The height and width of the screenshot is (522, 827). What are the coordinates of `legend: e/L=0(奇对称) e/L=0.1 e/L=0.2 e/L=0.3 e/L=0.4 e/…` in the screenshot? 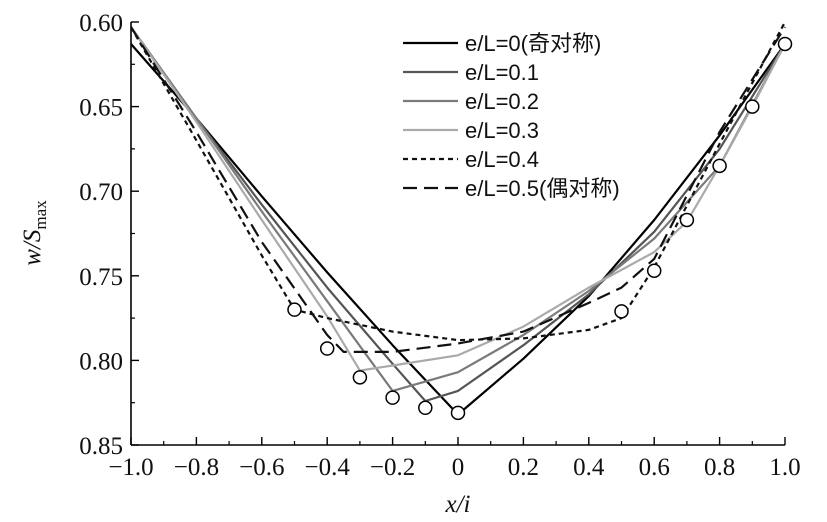 It's located at (511, 116).